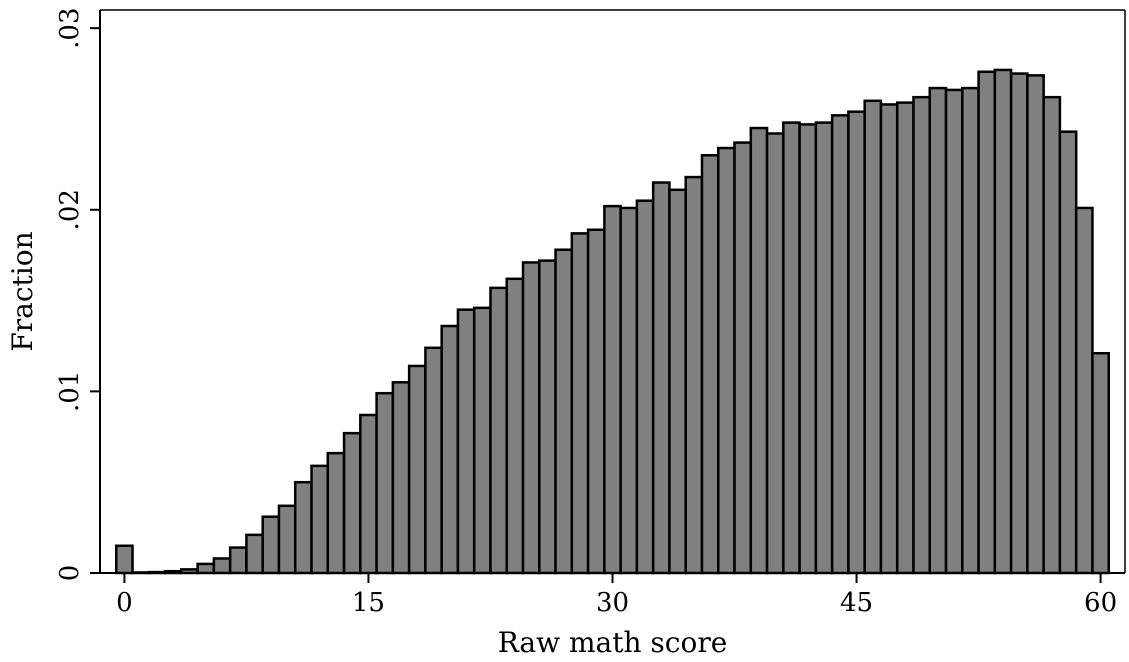 The height and width of the screenshot is (662, 1129). What do you see at coordinates (22, 291) in the screenshot?
I see `y-axis-label: Fraction` at bounding box center [22, 291].